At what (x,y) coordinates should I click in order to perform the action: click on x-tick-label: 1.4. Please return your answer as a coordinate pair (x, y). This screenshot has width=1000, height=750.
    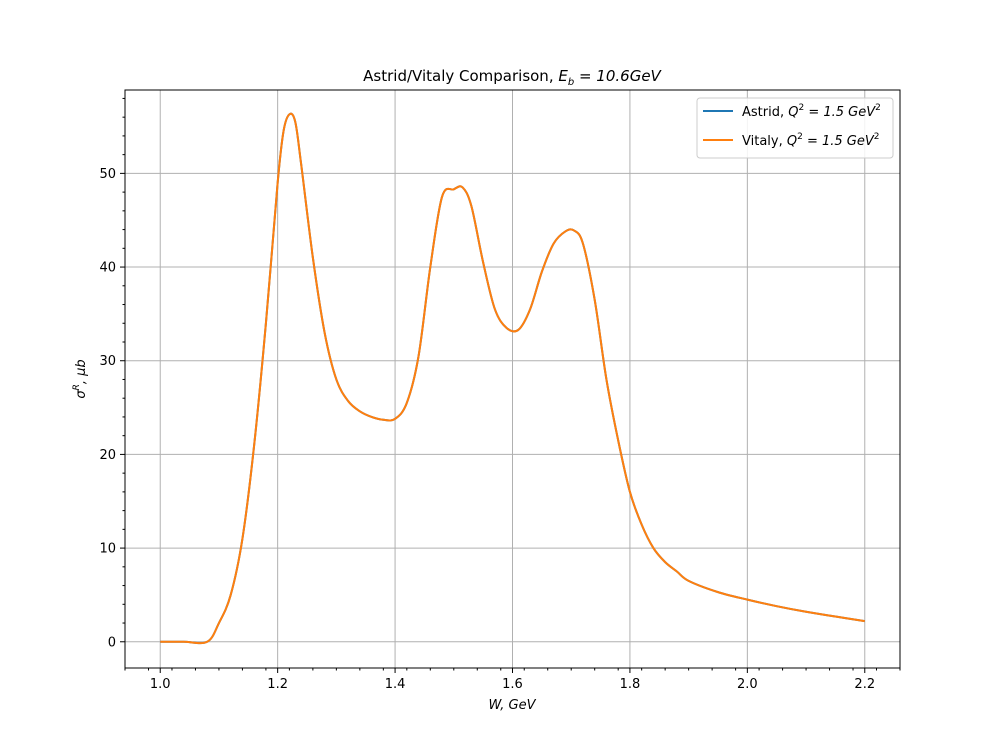
    Looking at the image, I should click on (395, 684).